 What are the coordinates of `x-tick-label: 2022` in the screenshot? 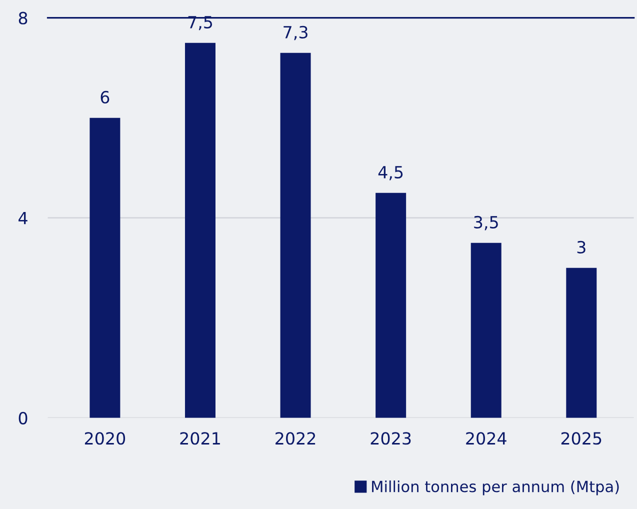 It's located at (296, 438).